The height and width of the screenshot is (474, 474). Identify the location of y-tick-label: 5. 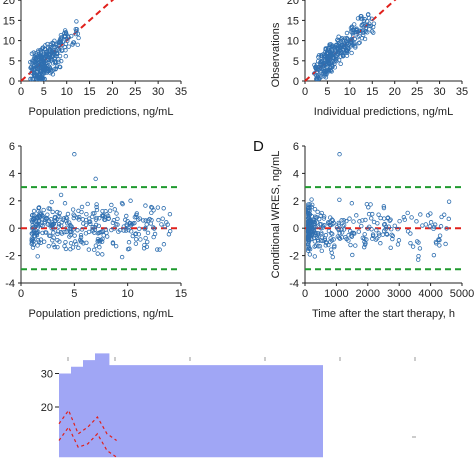
(296, 62).